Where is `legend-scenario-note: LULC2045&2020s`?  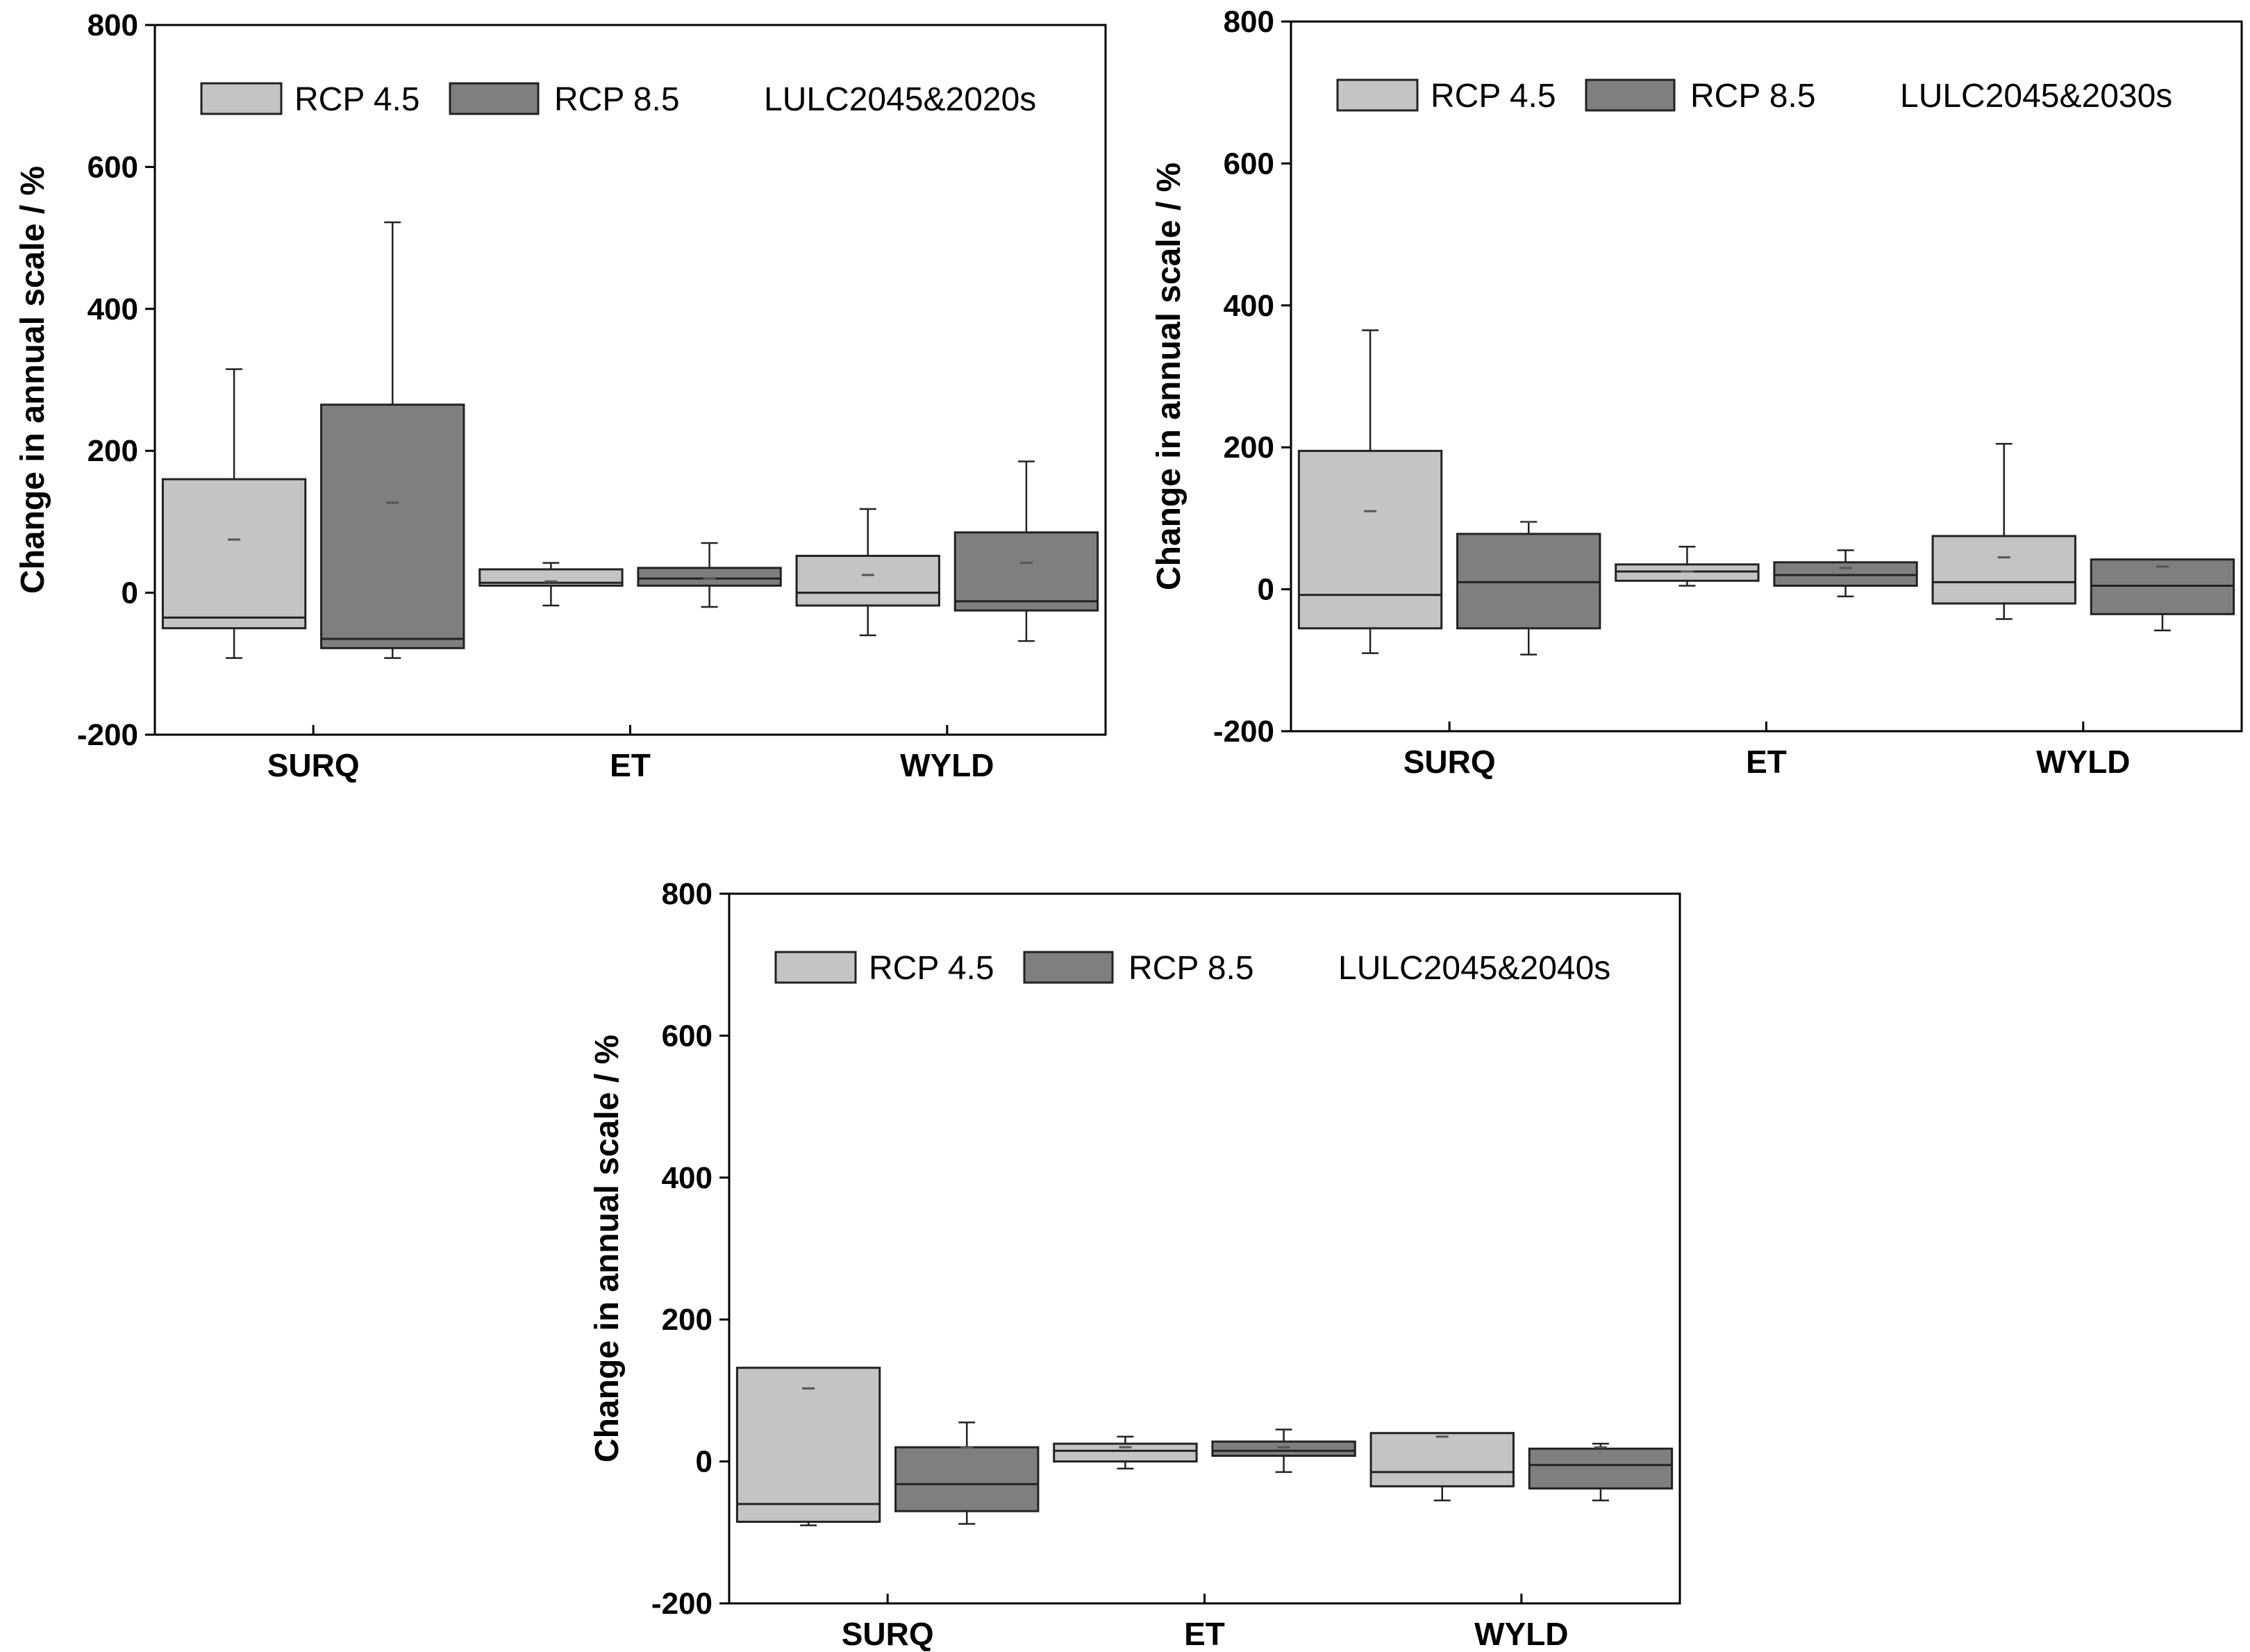
legend-scenario-note: LULC2045&2020s is located at coordinates (900, 99).